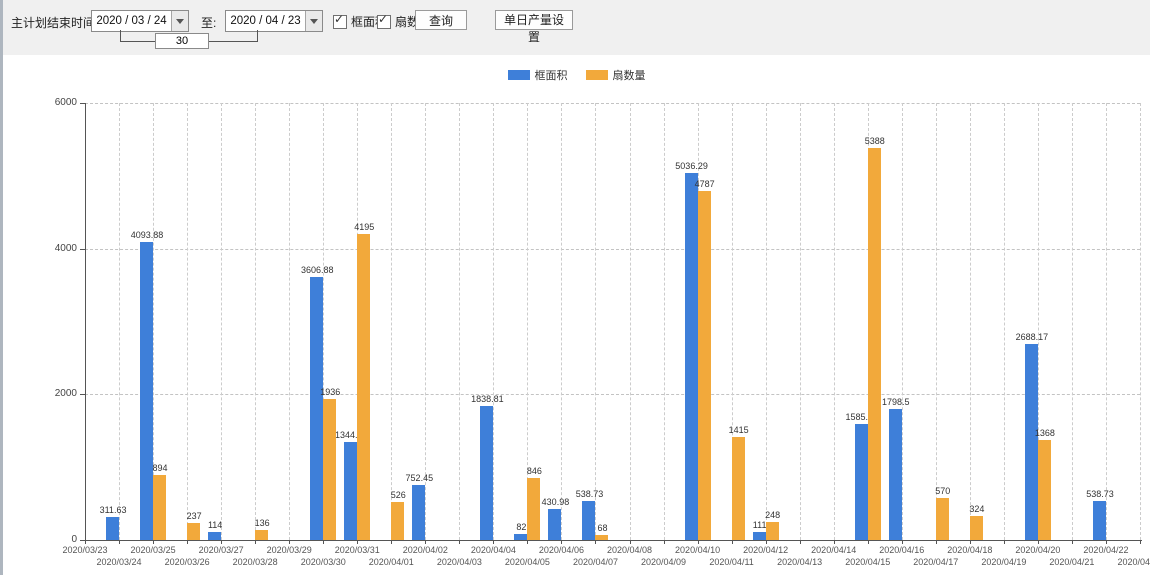 The height and width of the screenshot is (575, 1150). I want to click on checkbox-fans-count-box: ✓, so click(384, 21).